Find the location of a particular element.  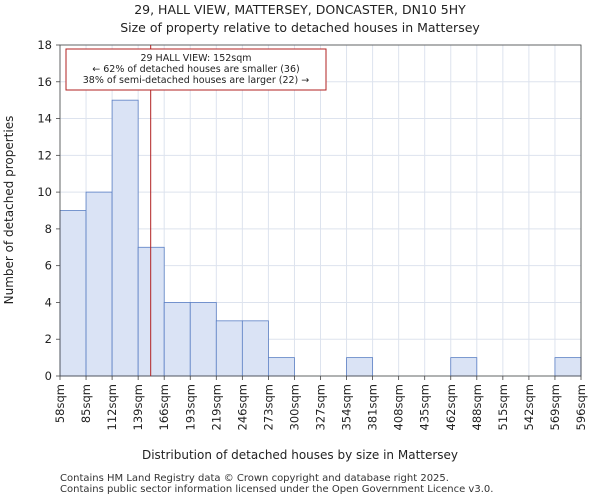

y-tick-label: 4 is located at coordinates (48, 302).